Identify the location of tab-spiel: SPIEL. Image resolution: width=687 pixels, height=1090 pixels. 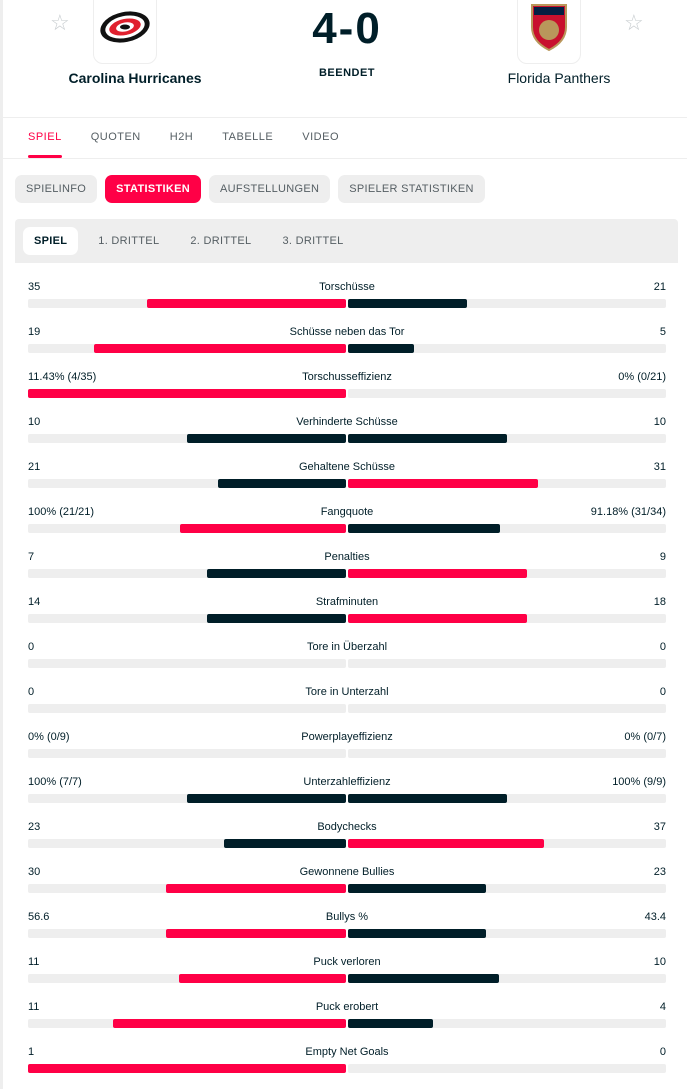
(45, 144).